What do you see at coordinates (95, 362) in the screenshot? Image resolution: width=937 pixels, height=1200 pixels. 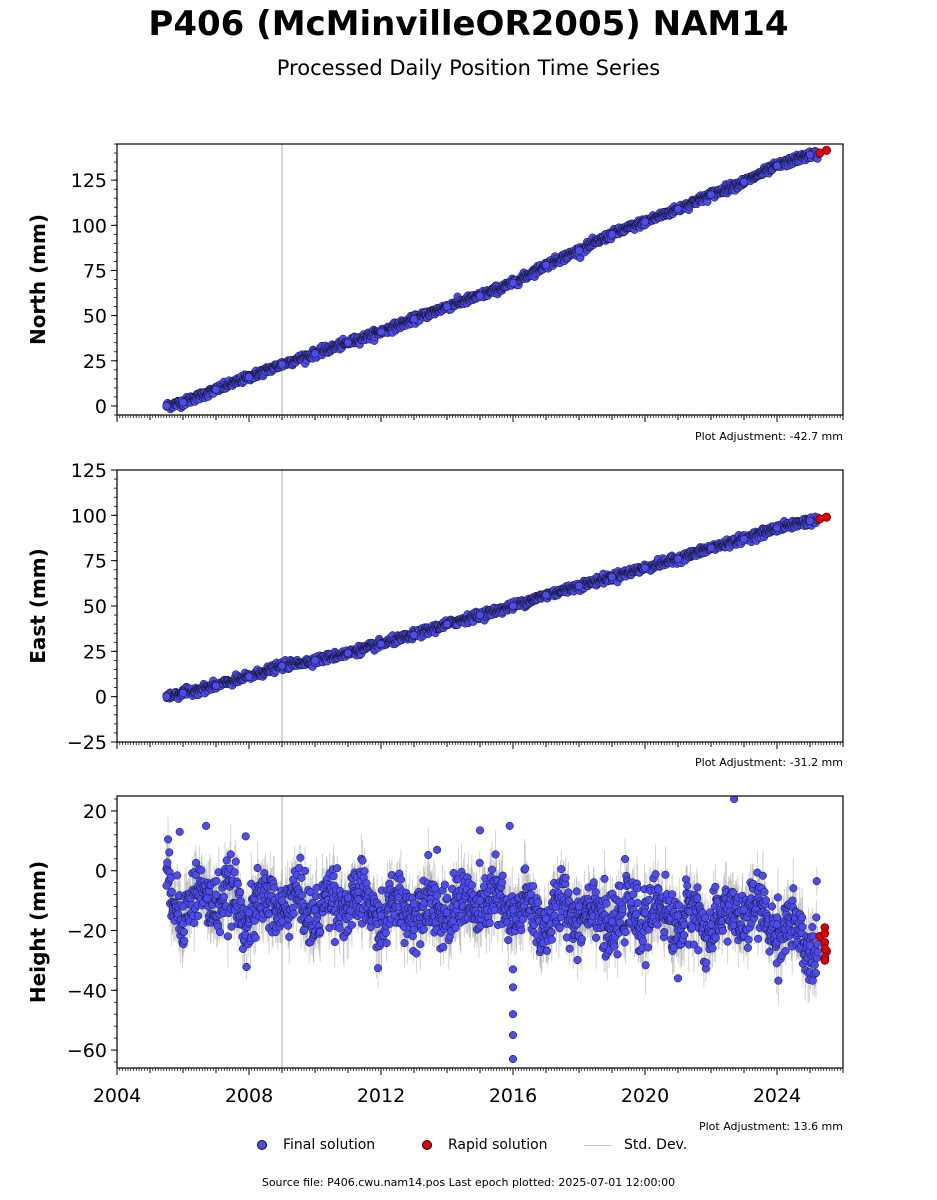 I see `y-tick-label: 25` at bounding box center [95, 362].